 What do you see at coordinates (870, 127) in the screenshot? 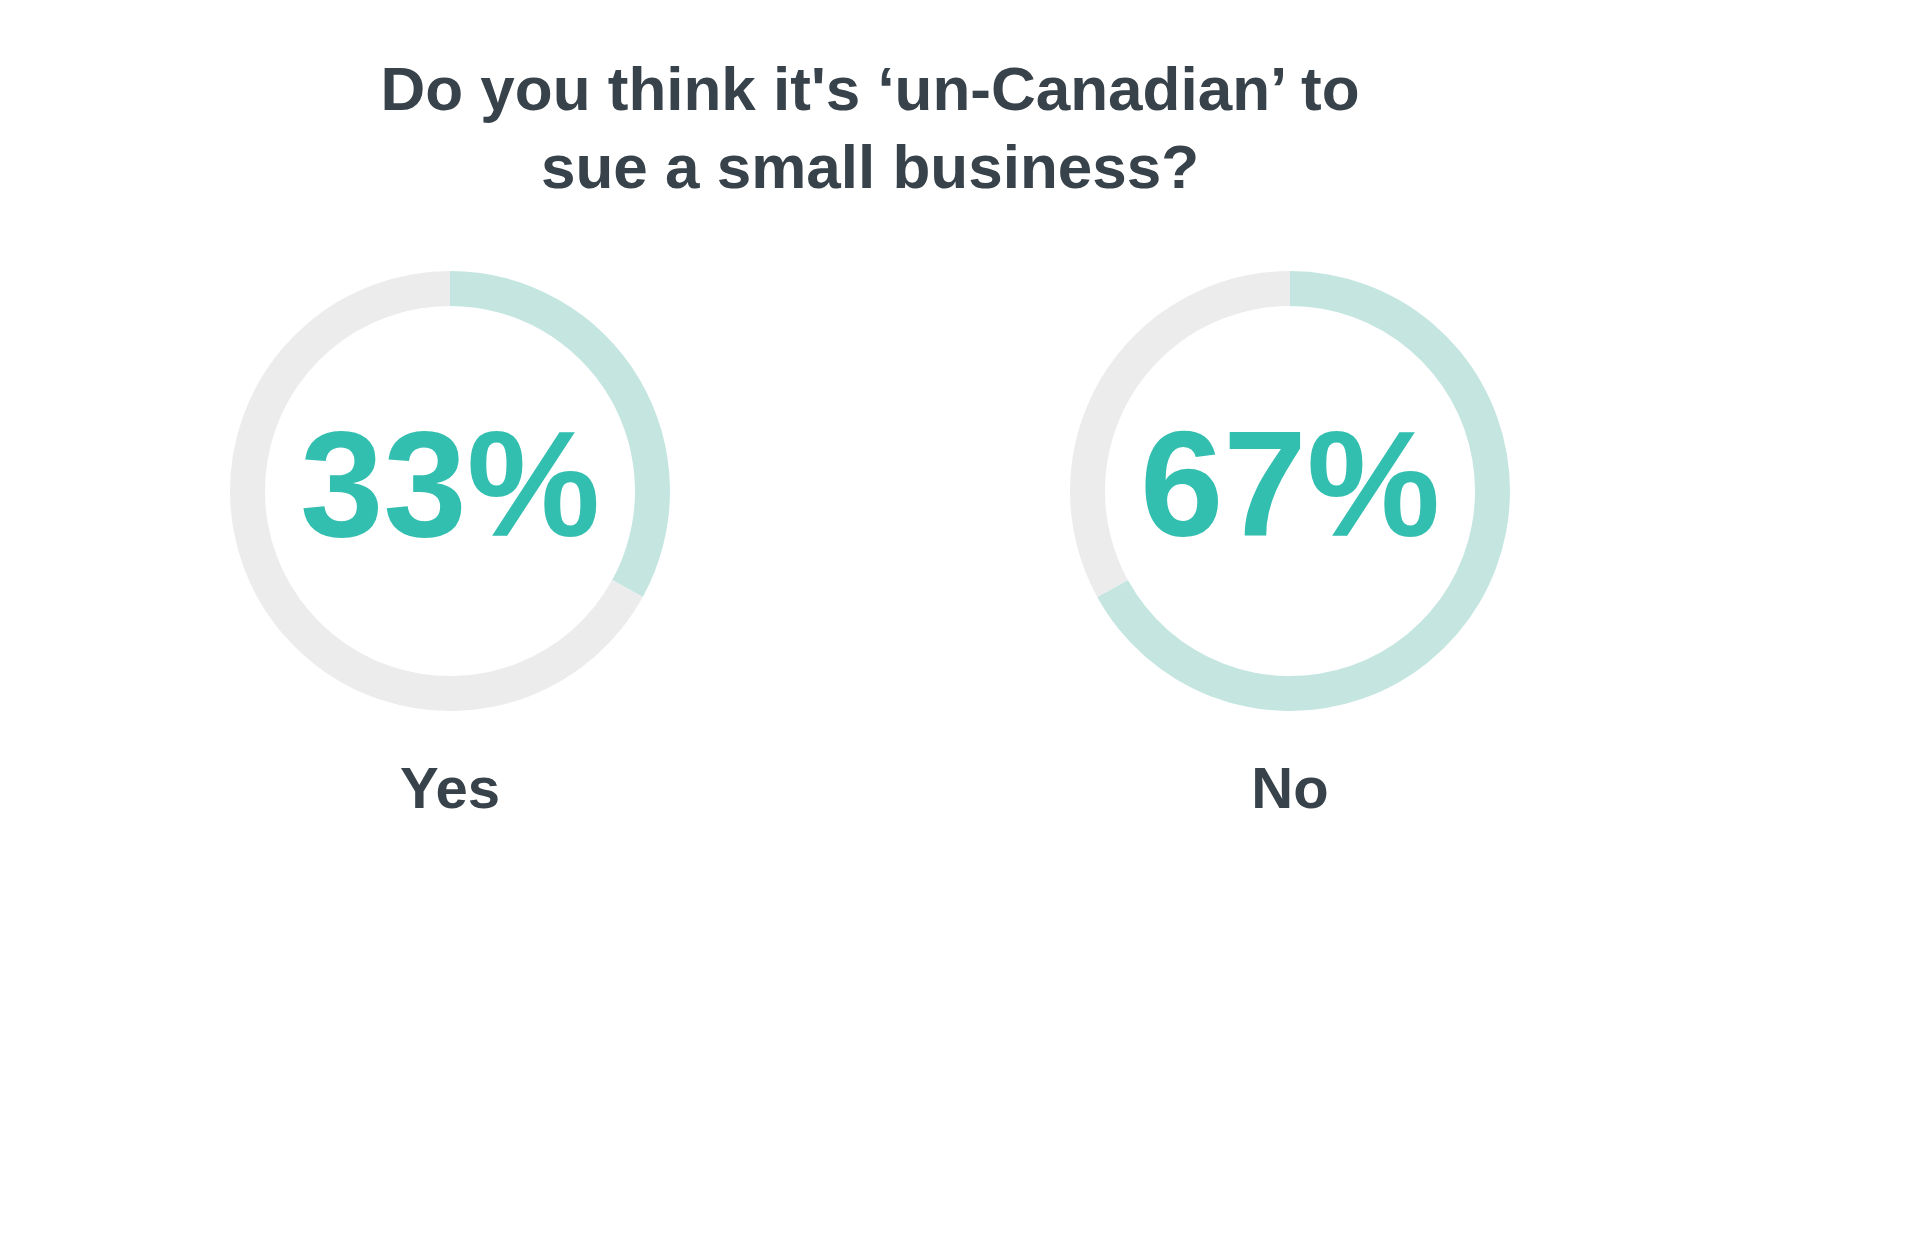
I see `text: Do you think it's ‘un-Canadian’ to sue a small business?` at bounding box center [870, 127].